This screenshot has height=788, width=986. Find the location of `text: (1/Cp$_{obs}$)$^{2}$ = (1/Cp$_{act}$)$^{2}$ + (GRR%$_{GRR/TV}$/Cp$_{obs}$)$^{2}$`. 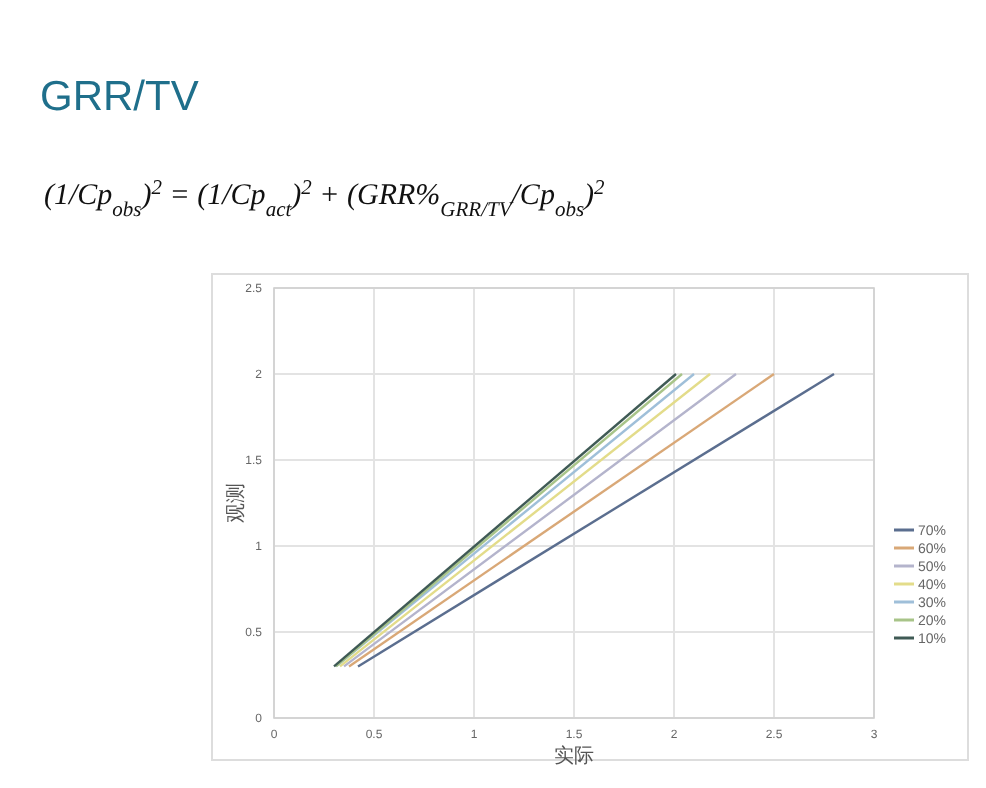

text: (1/Cp$_{obs}$)$^{2}$ = (1/Cp$_{act}$)$^{2}$ + (GRR%$_{GRR/TV}$/Cp$_{obs}$)$^{2}$ is located at coordinates (324, 199).